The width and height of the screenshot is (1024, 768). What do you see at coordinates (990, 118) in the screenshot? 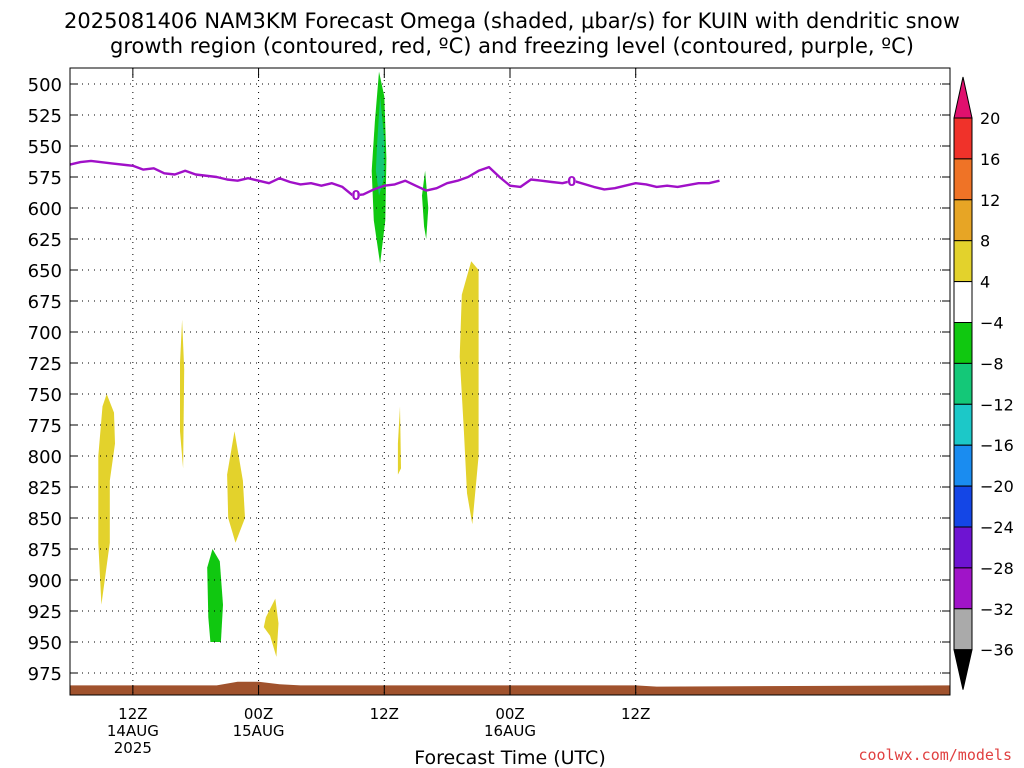
I see `colorbar-label-0: 20` at bounding box center [990, 118].